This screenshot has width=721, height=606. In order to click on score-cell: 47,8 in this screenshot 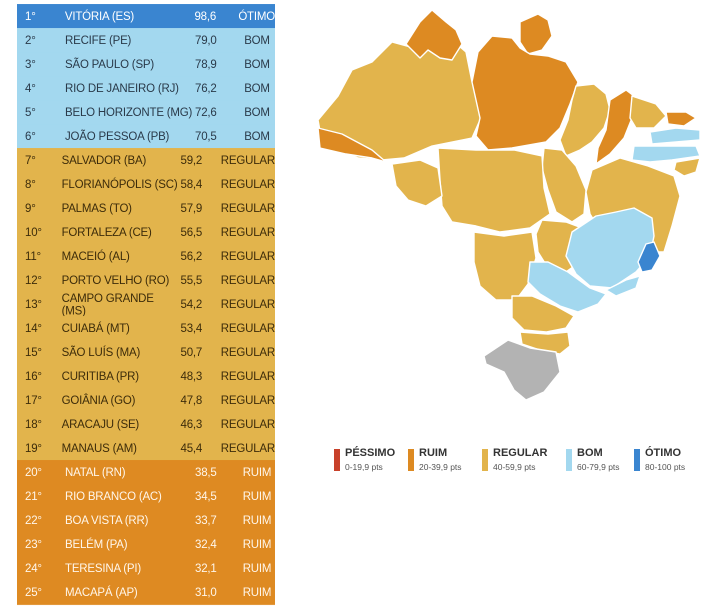, I will do `click(191, 400)`.